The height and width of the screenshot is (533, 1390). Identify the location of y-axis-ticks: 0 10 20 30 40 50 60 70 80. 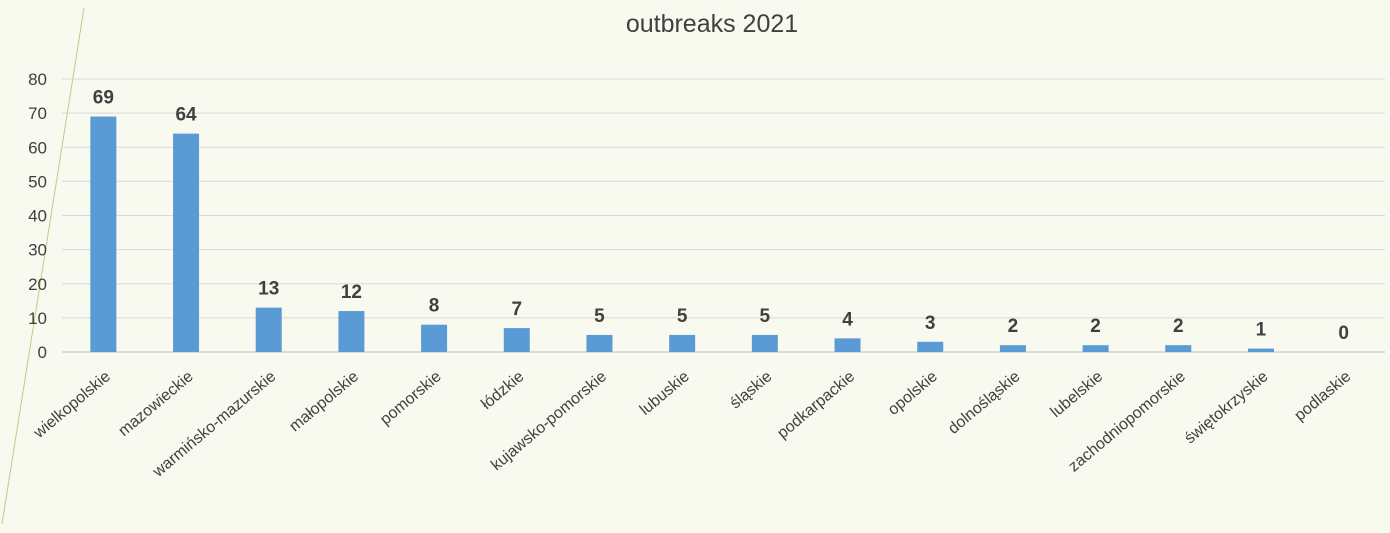
(37, 216).